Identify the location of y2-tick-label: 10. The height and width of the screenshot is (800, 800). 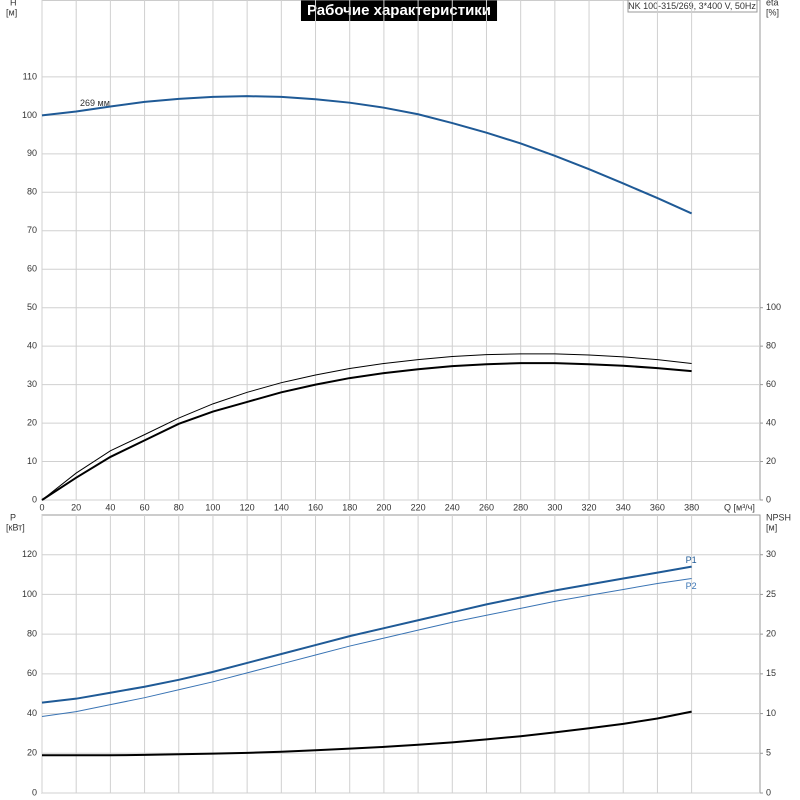
(771, 713).